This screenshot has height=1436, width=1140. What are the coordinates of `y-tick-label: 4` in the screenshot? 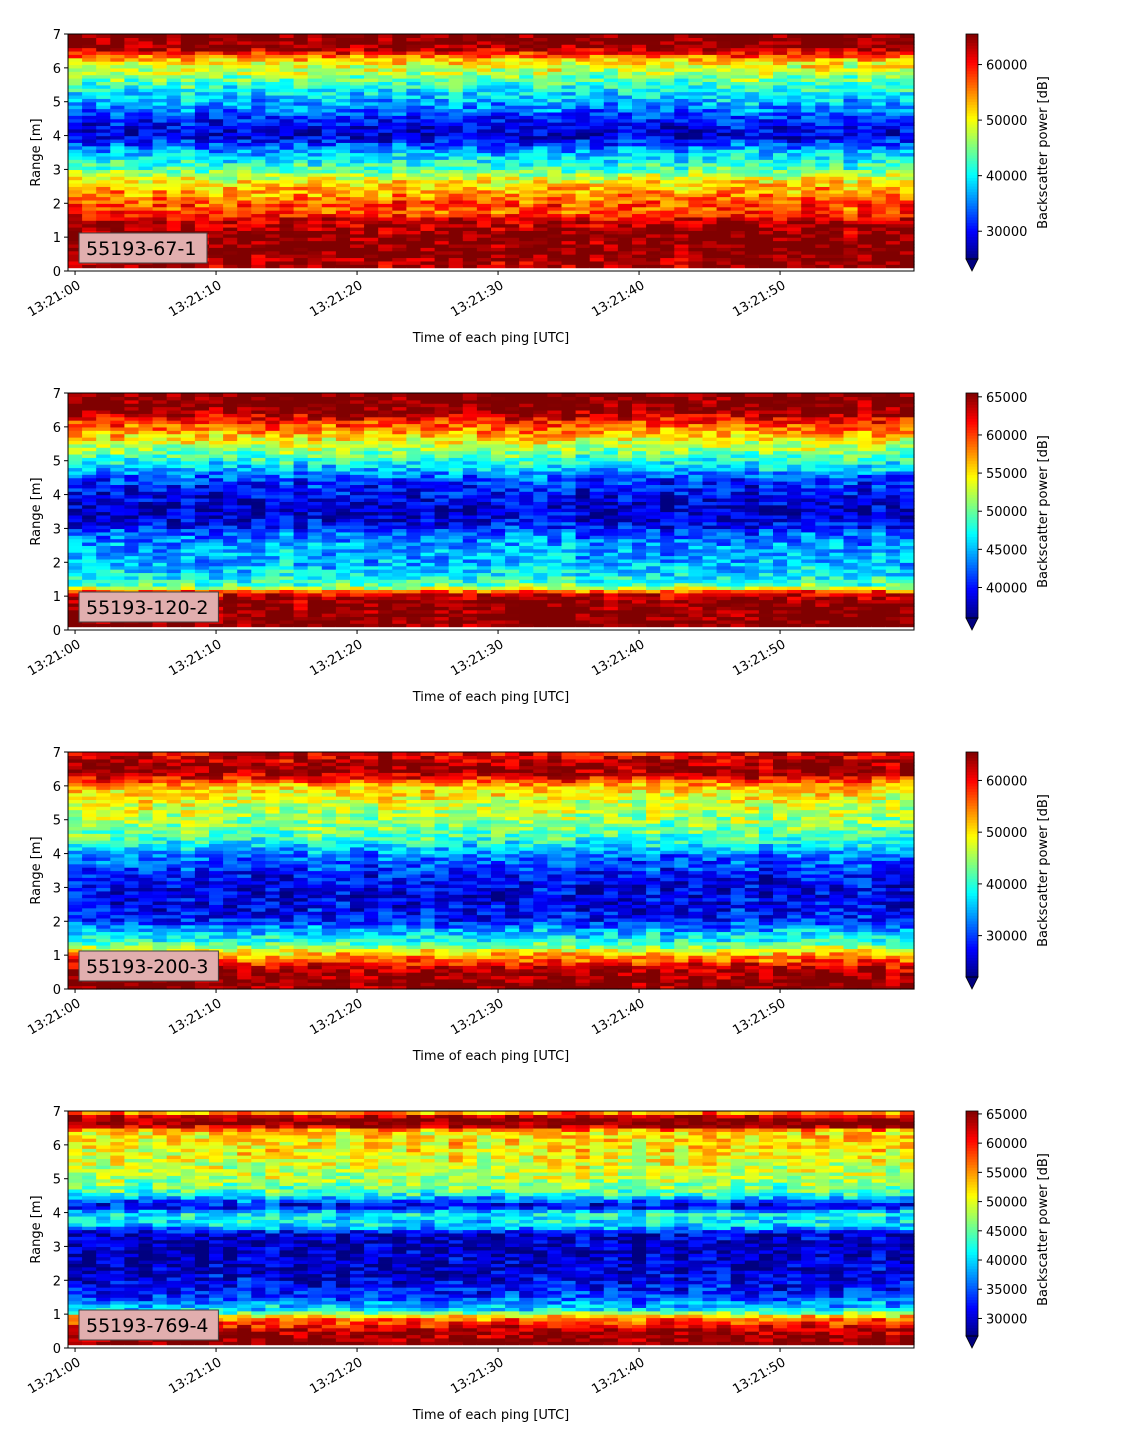 It's located at (57, 137).